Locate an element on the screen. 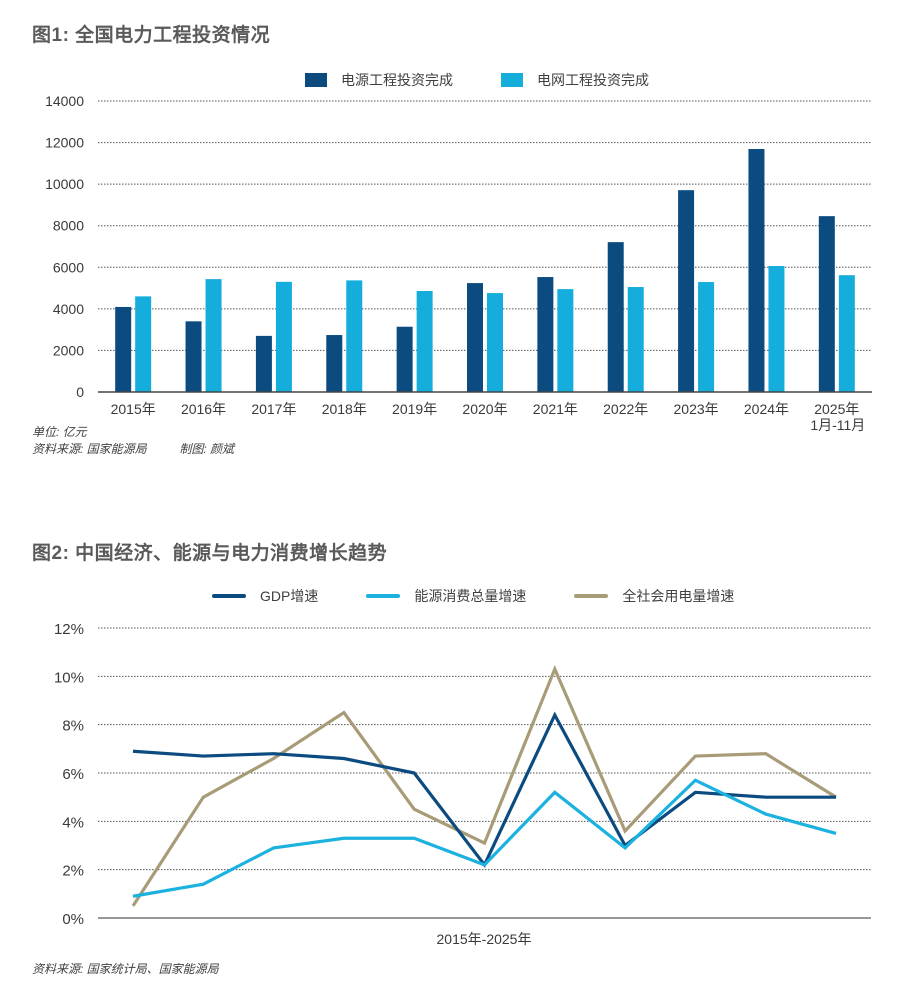 Image resolution: width=898 pixels, height=1006 pixels. x-axis-label: 2015年-2025年 is located at coordinates (484, 939).